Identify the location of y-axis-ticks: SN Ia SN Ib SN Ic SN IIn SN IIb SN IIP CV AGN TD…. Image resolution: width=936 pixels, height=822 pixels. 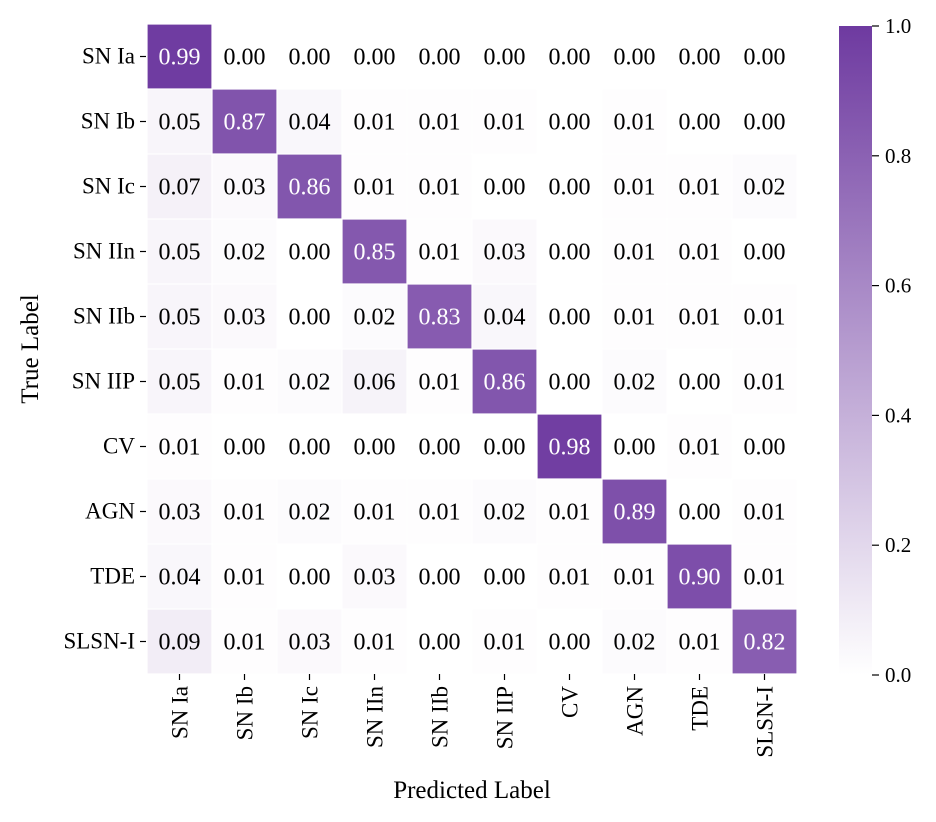
(104, 349).